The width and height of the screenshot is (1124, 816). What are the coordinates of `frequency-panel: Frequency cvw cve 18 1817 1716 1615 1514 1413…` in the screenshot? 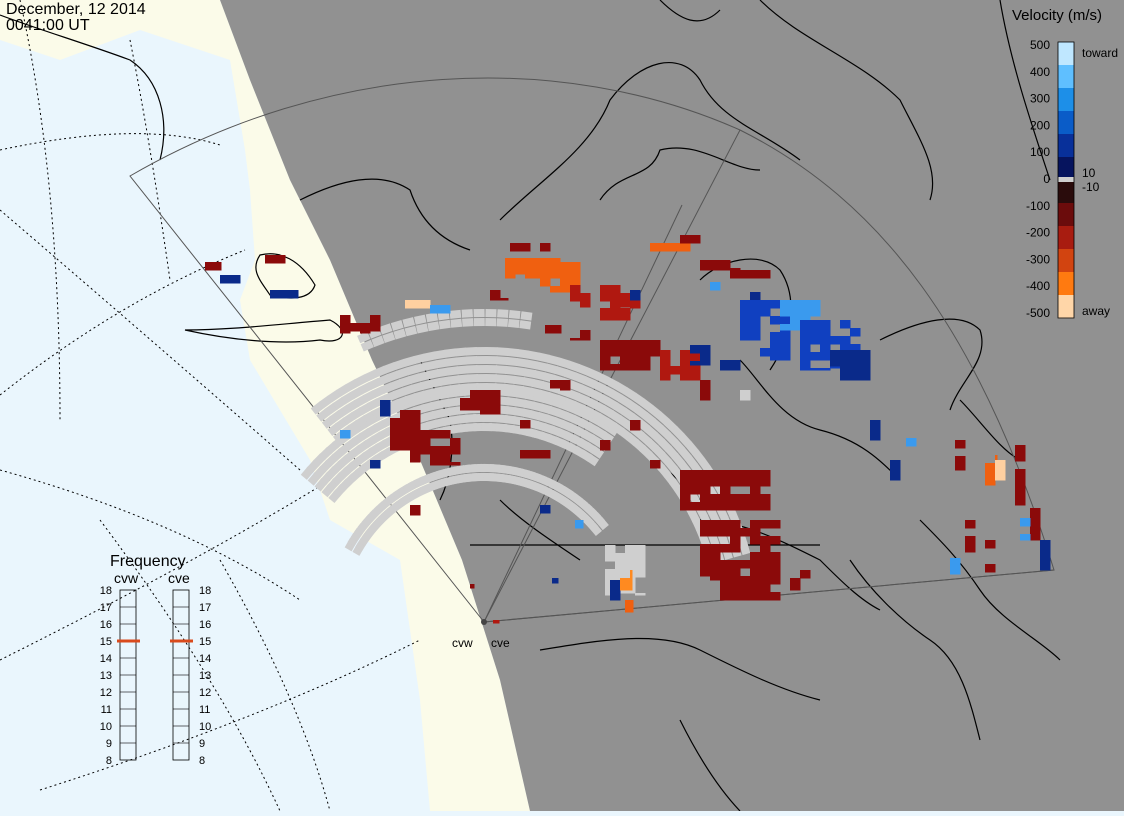 It's located at (156, 660).